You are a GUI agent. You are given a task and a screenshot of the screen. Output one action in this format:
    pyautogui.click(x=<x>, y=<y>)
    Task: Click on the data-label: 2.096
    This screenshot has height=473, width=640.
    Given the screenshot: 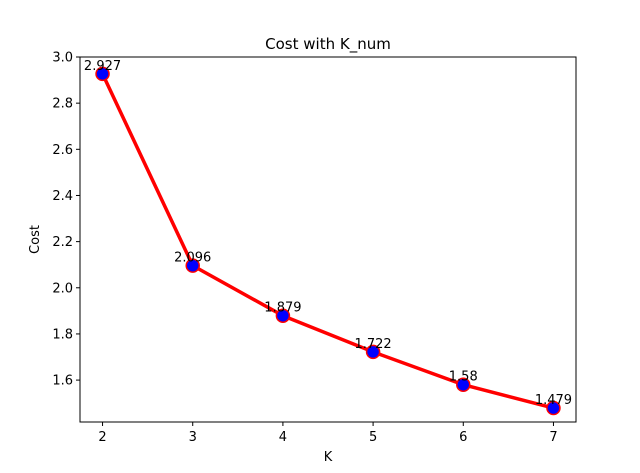 What is the action you would take?
    pyautogui.click(x=192, y=258)
    